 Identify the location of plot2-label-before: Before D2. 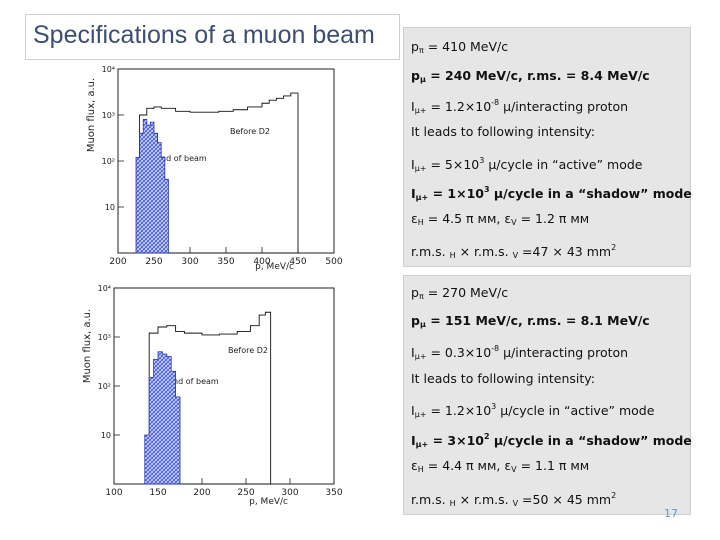
(248, 350).